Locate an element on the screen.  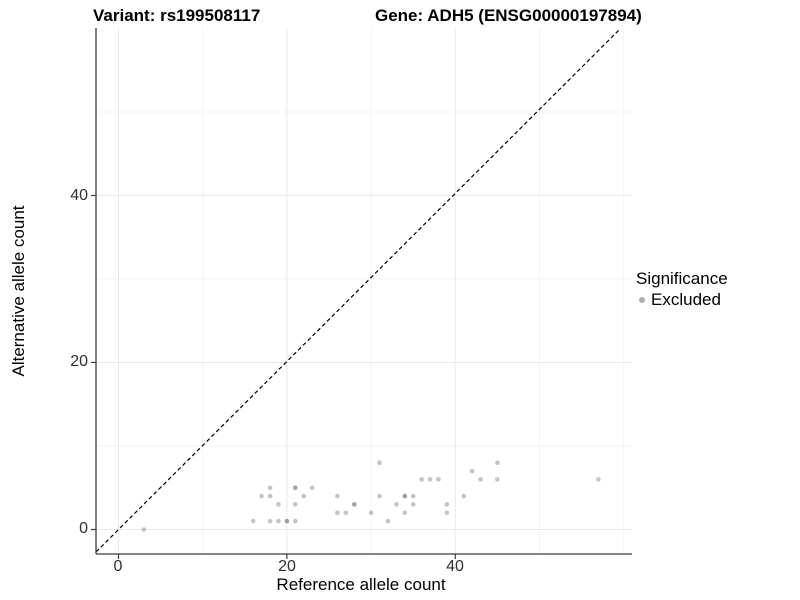
legend: Significance Excluded is located at coordinates (682, 289).